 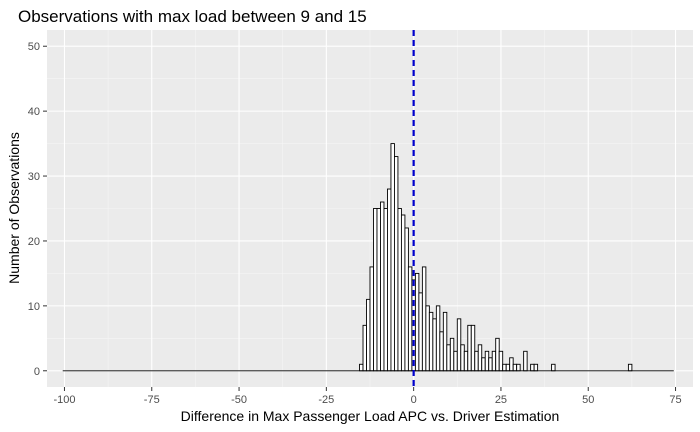 What do you see at coordinates (34, 47) in the screenshot?
I see `y-tick-label: 50` at bounding box center [34, 47].